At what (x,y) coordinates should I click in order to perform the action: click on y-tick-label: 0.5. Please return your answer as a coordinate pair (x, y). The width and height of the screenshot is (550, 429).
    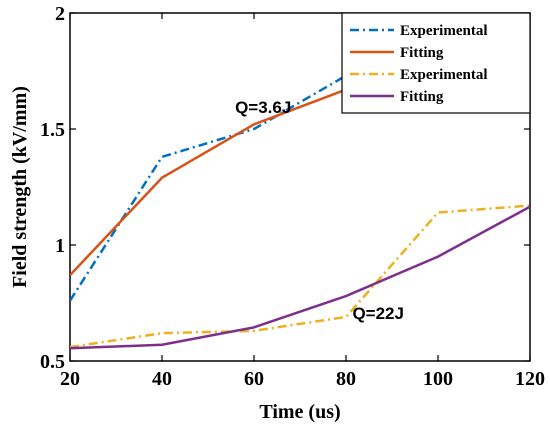
    Looking at the image, I should click on (52, 362).